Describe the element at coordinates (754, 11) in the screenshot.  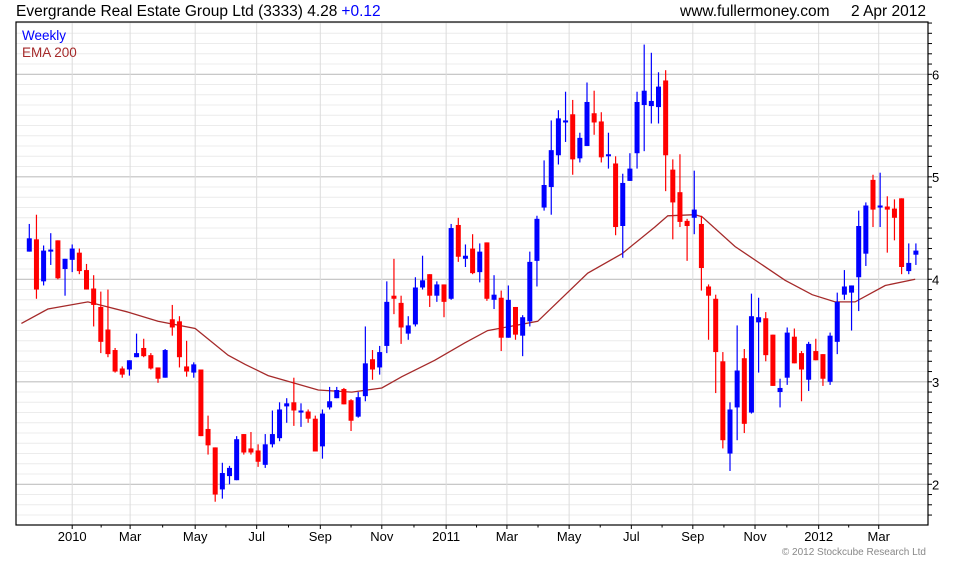
I see `source-site: www.fullermoney.com` at that location.